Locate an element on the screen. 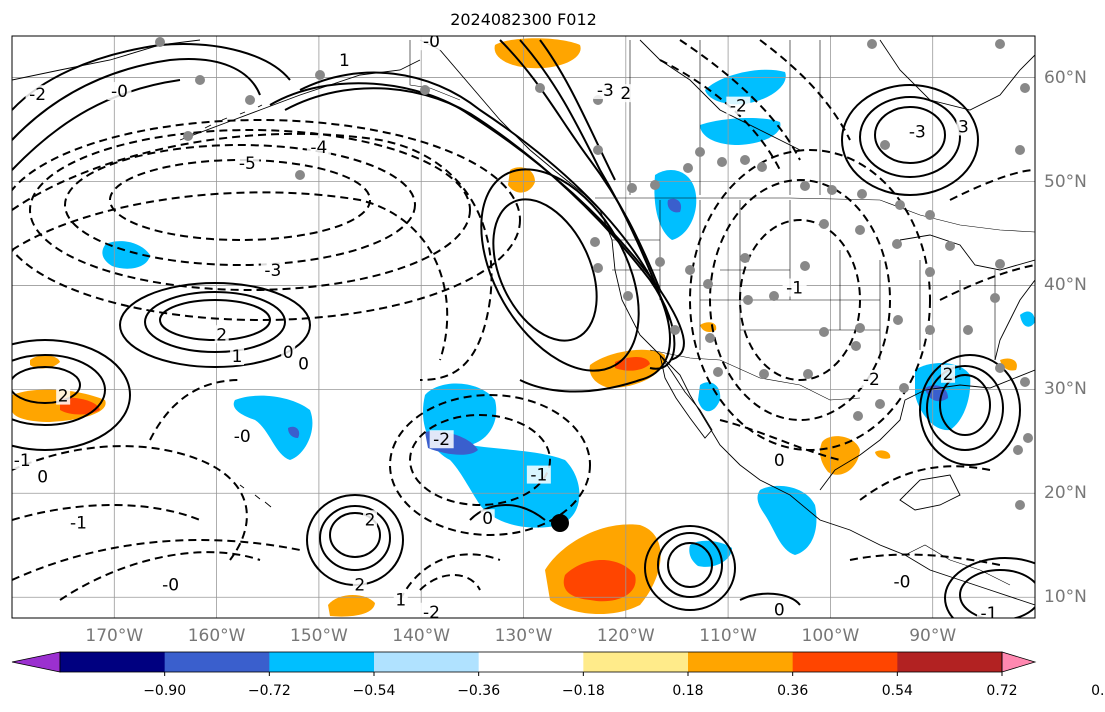 The height and width of the screenshot is (712, 1105). hudson-bay is located at coordinates (957, 75).